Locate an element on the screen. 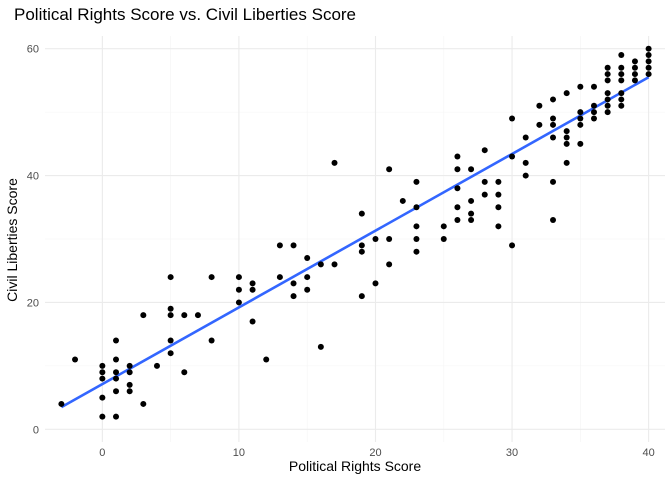  x-axis-ticks: 0 10 20 30 40 is located at coordinates (376, 453).